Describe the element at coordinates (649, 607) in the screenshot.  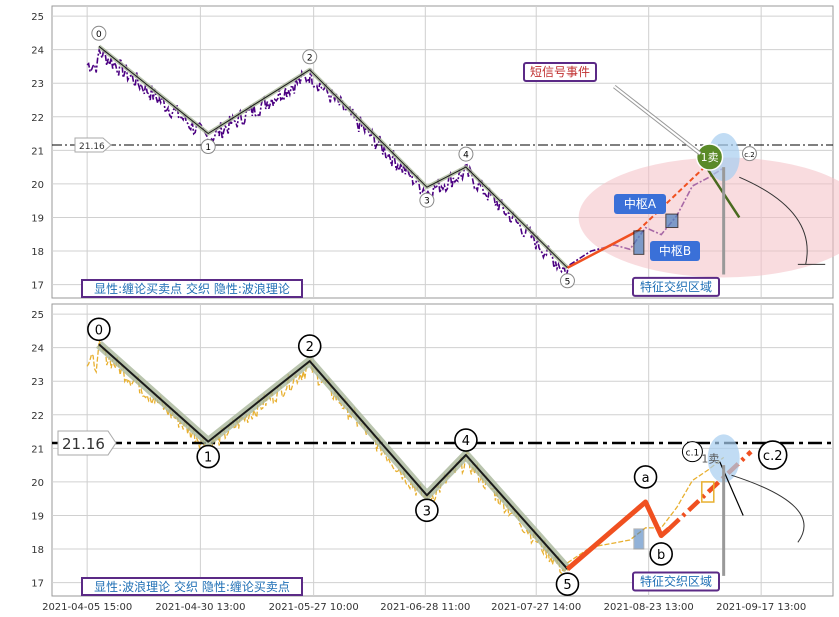
I see `x-tick-label: 2021-08-23 13:00` at that location.